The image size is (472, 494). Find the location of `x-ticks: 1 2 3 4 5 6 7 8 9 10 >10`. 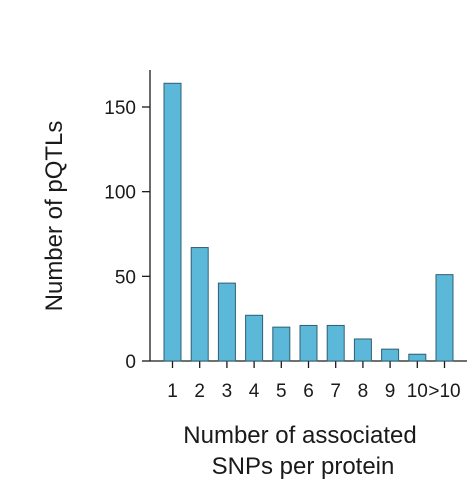

x-ticks: 1 2 3 4 5 6 7 8 9 10 >10 is located at coordinates (314, 381).